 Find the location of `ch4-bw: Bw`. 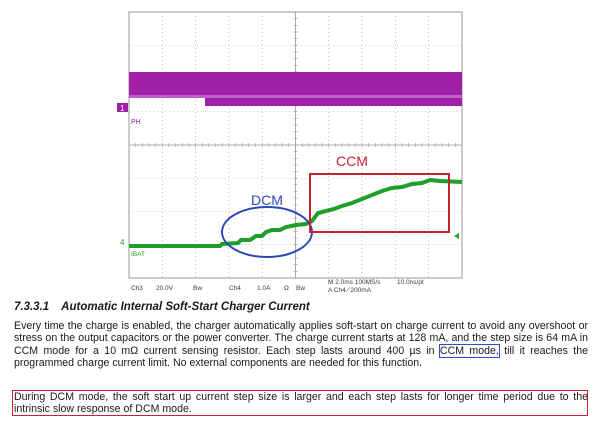

ch4-bw: Bw is located at coordinates (300, 288).